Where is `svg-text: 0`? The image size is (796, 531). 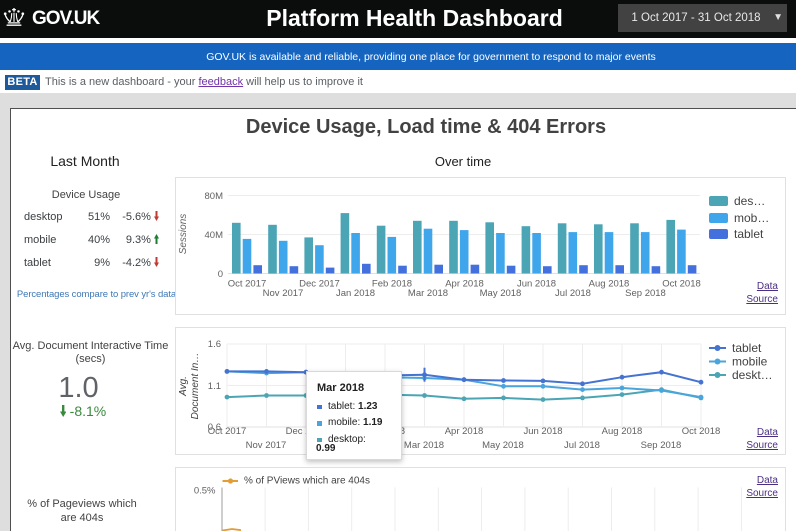 svg-text: 0 is located at coordinates (220, 274).